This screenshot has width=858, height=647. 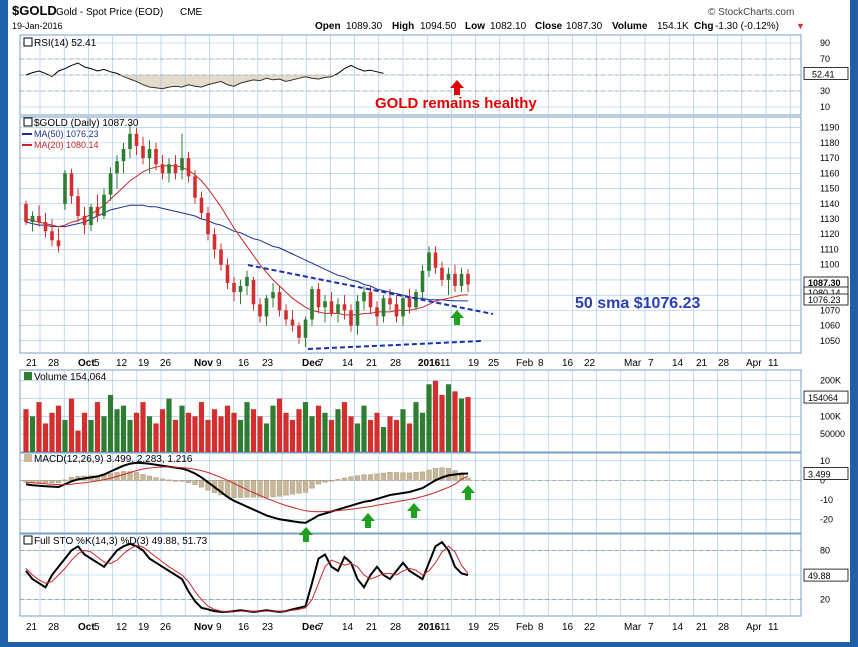 I want to click on exchange: CME, so click(x=191, y=12).